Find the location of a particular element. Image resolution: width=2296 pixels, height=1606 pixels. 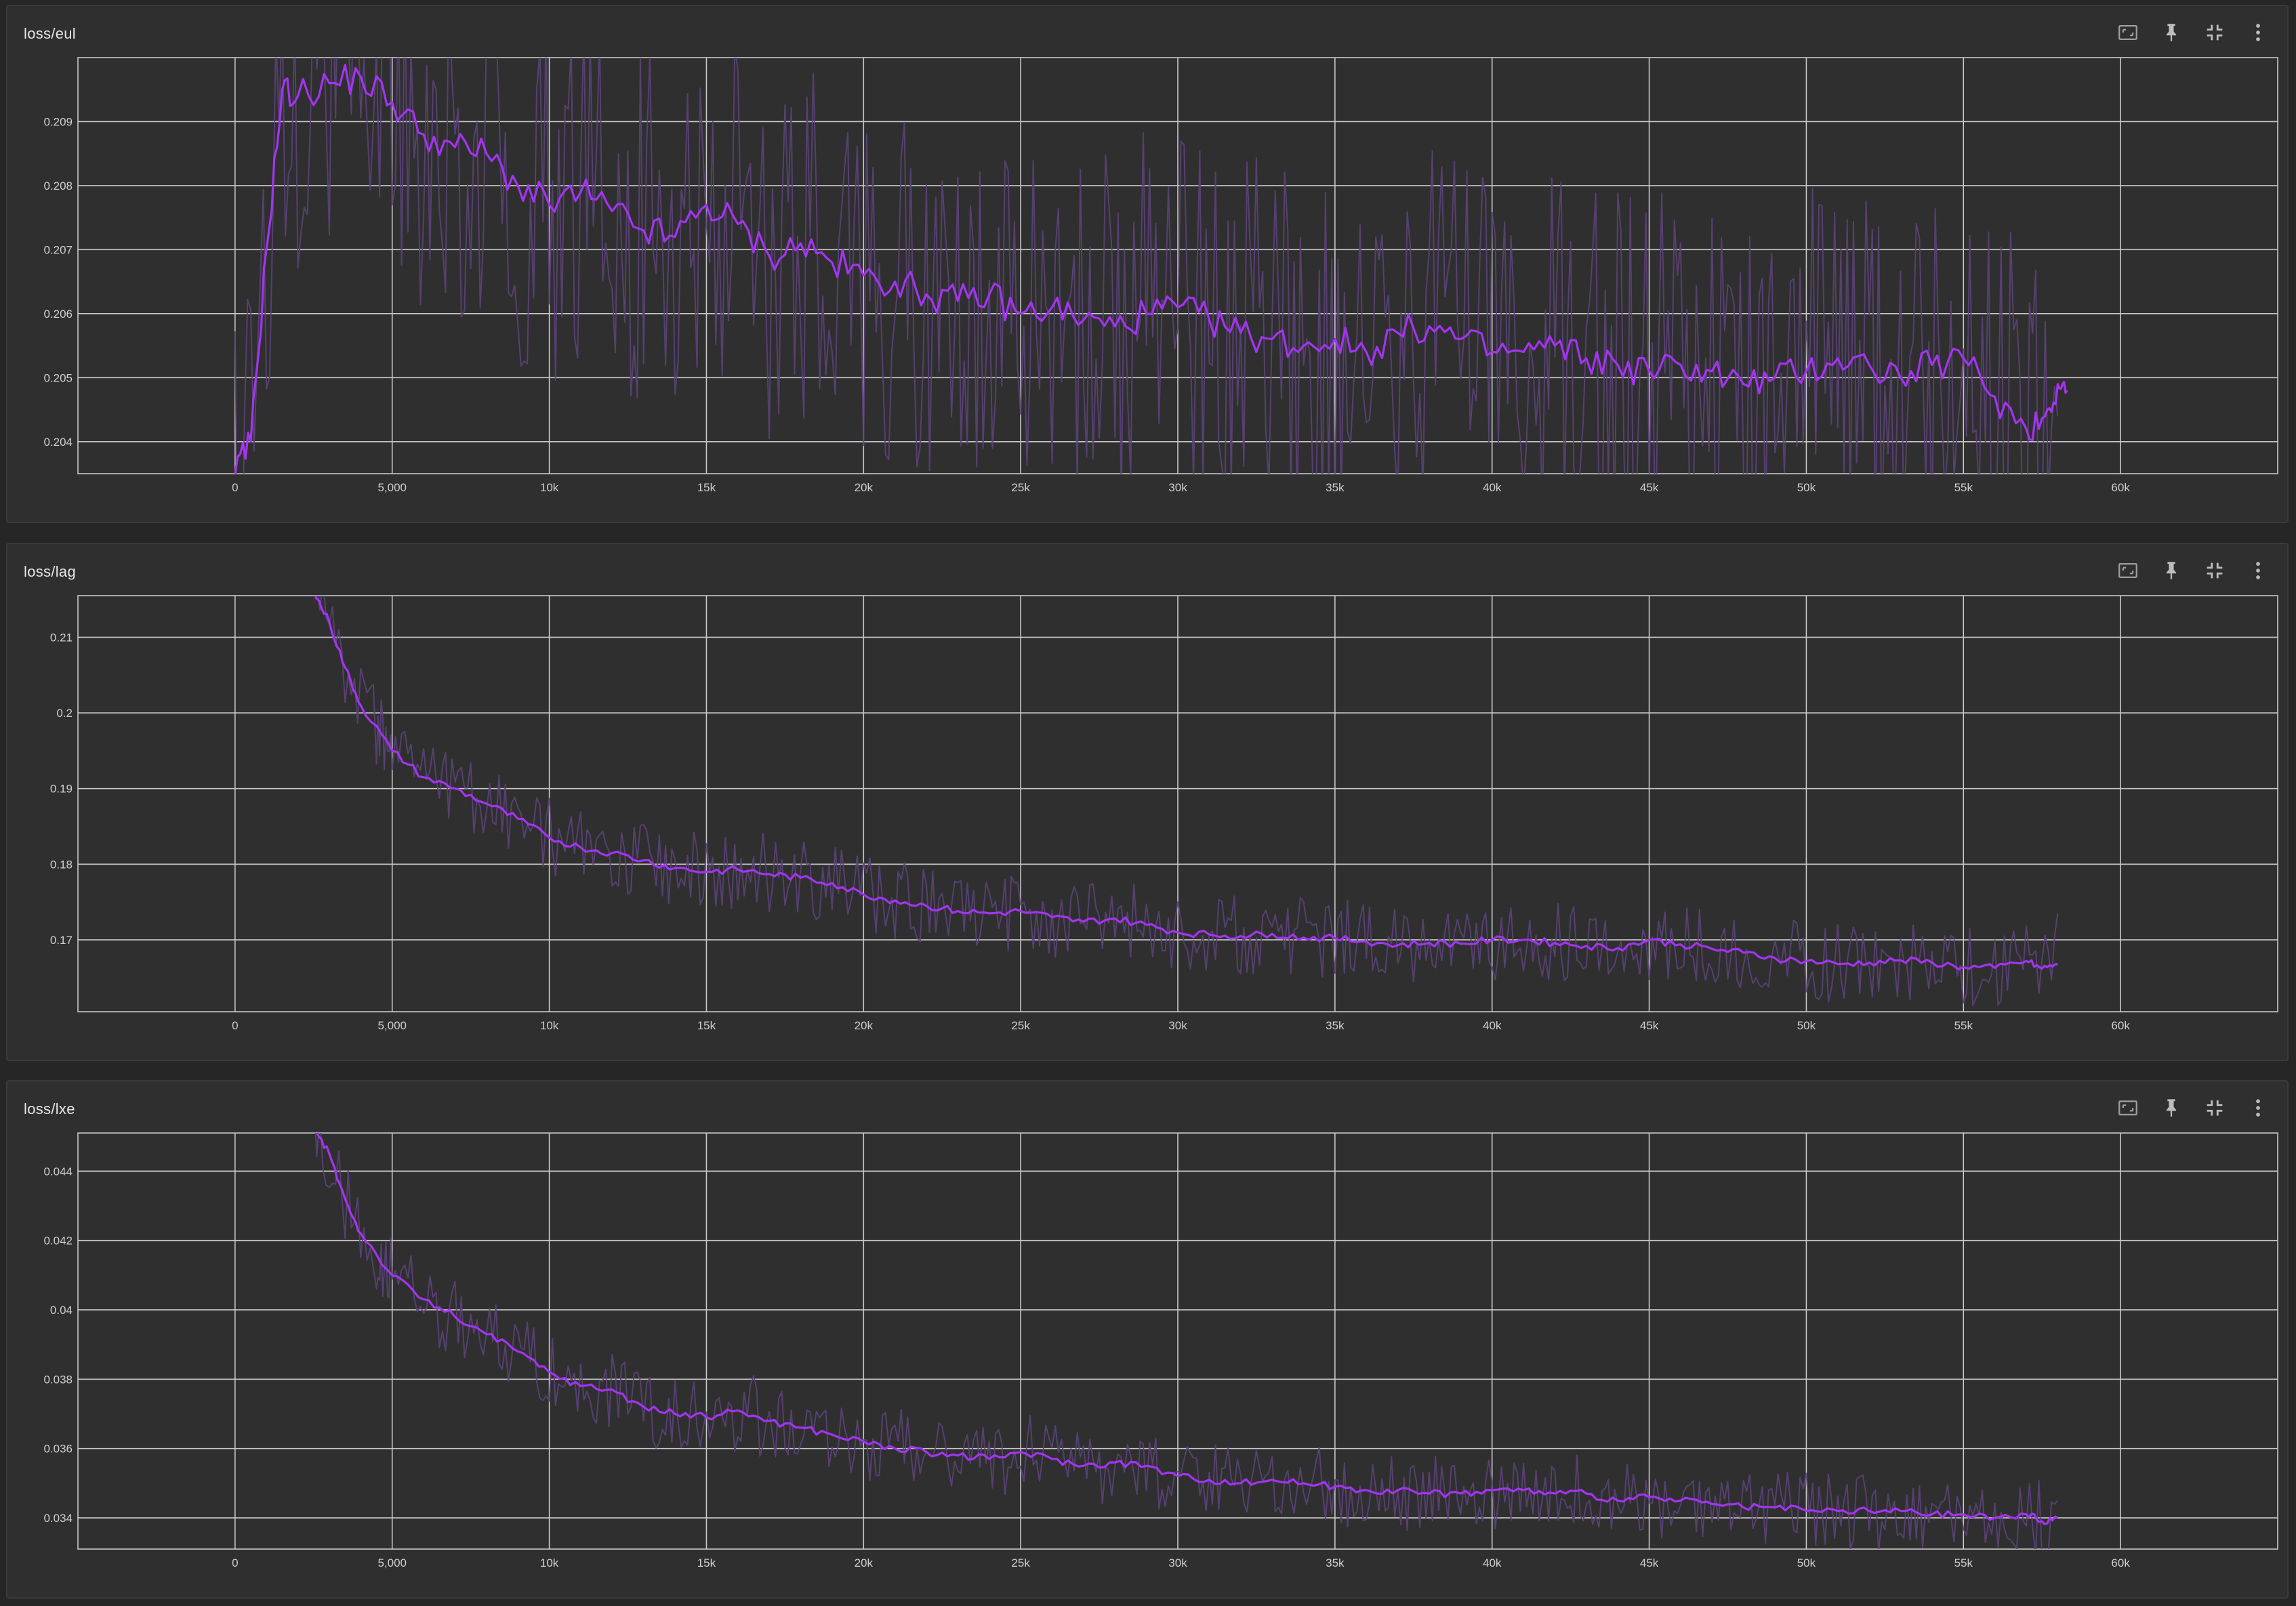

y-tick-label: 0.034 is located at coordinates (58, 1518).